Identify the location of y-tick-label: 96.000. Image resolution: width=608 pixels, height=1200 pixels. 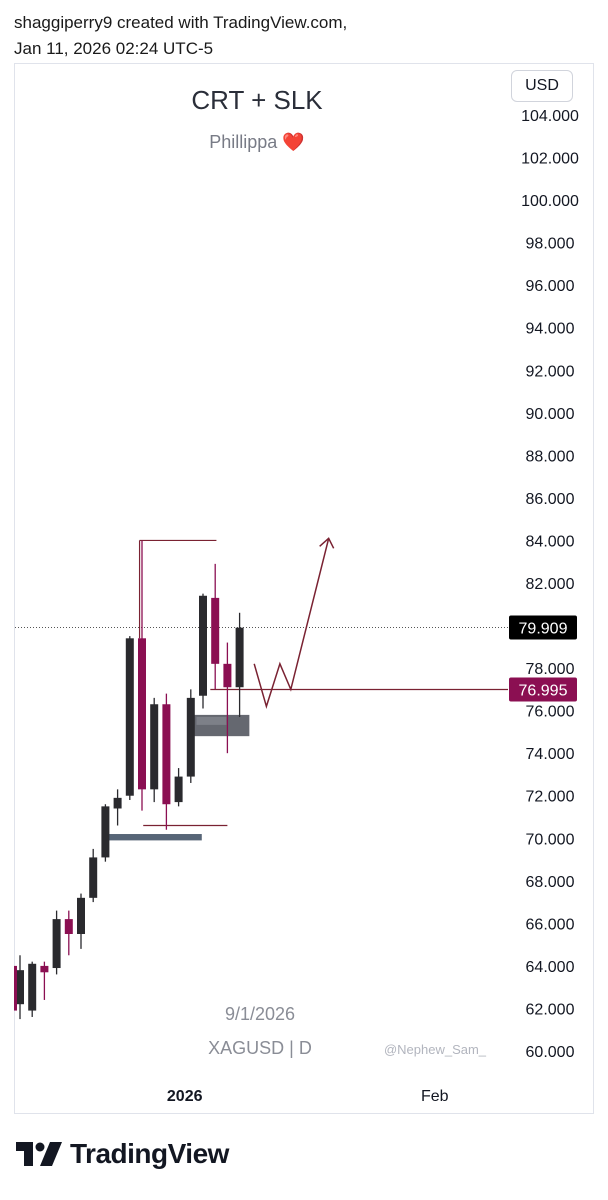
(550, 286).